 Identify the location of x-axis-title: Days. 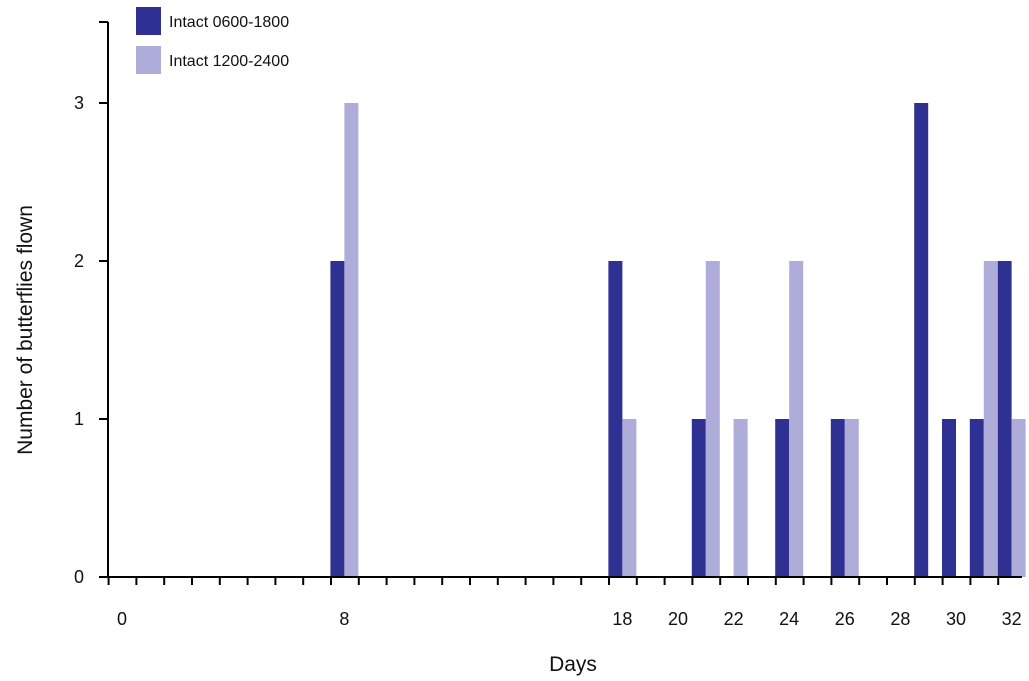
(573, 664).